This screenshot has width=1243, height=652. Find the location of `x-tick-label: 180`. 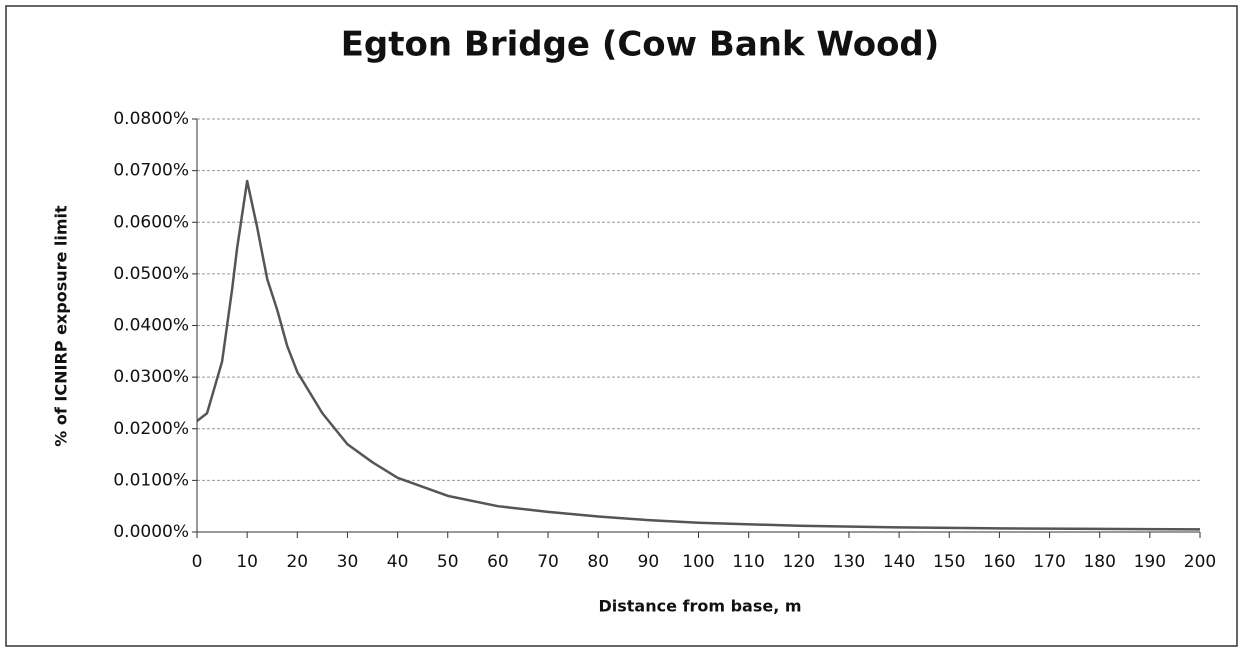

x-tick-label: 180 is located at coordinates (1099, 562).